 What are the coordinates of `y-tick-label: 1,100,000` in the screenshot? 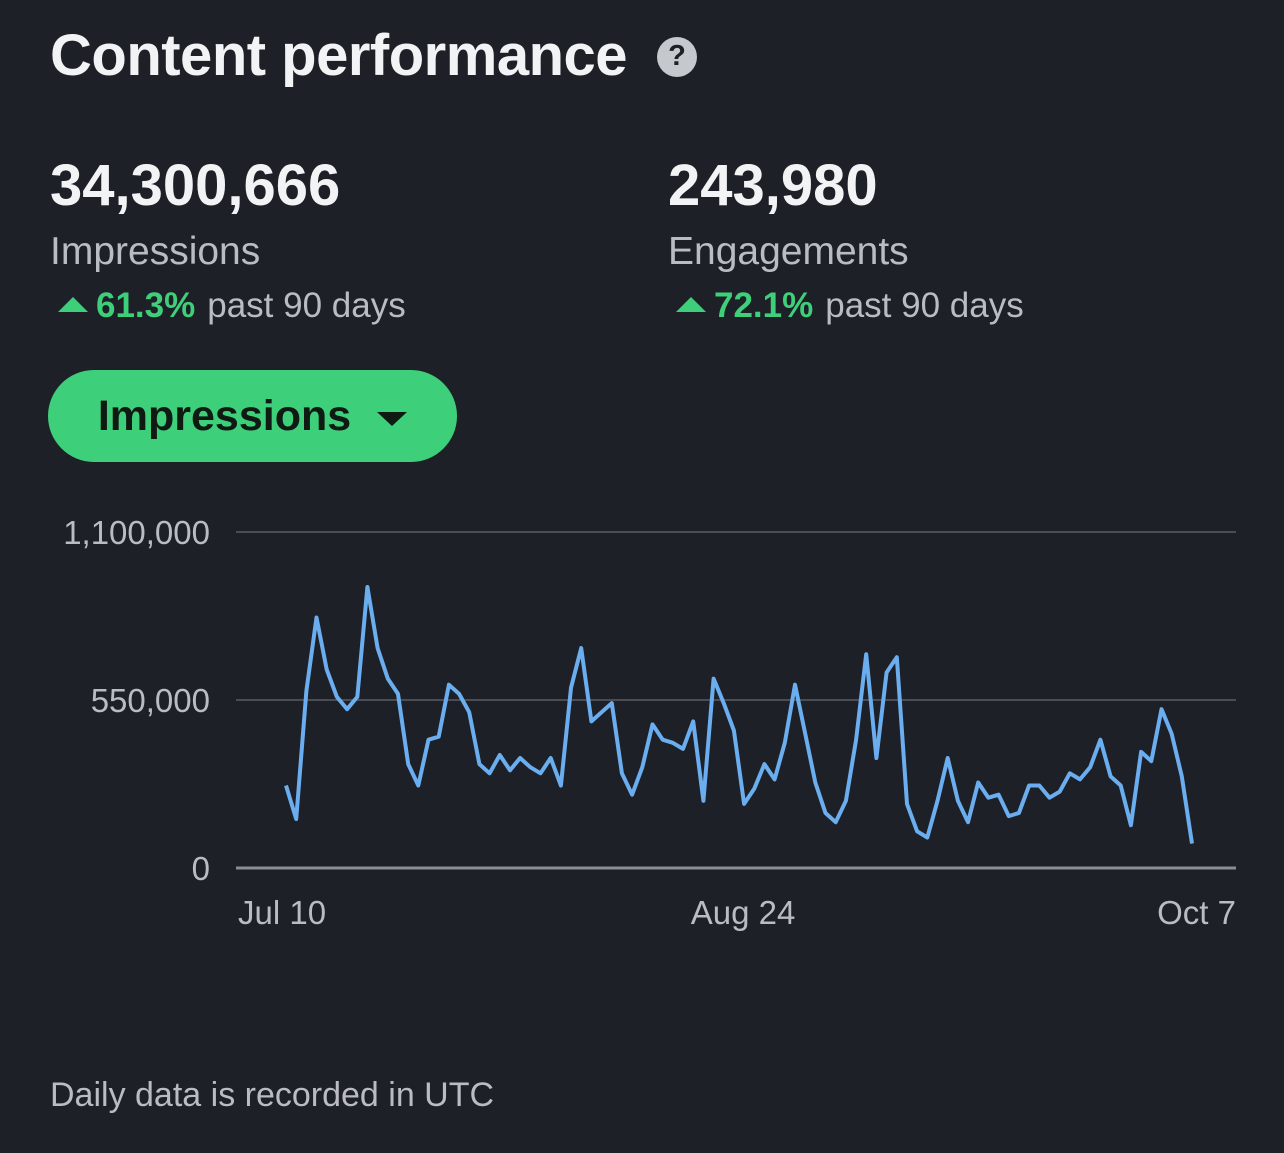 It's located at (136, 532).